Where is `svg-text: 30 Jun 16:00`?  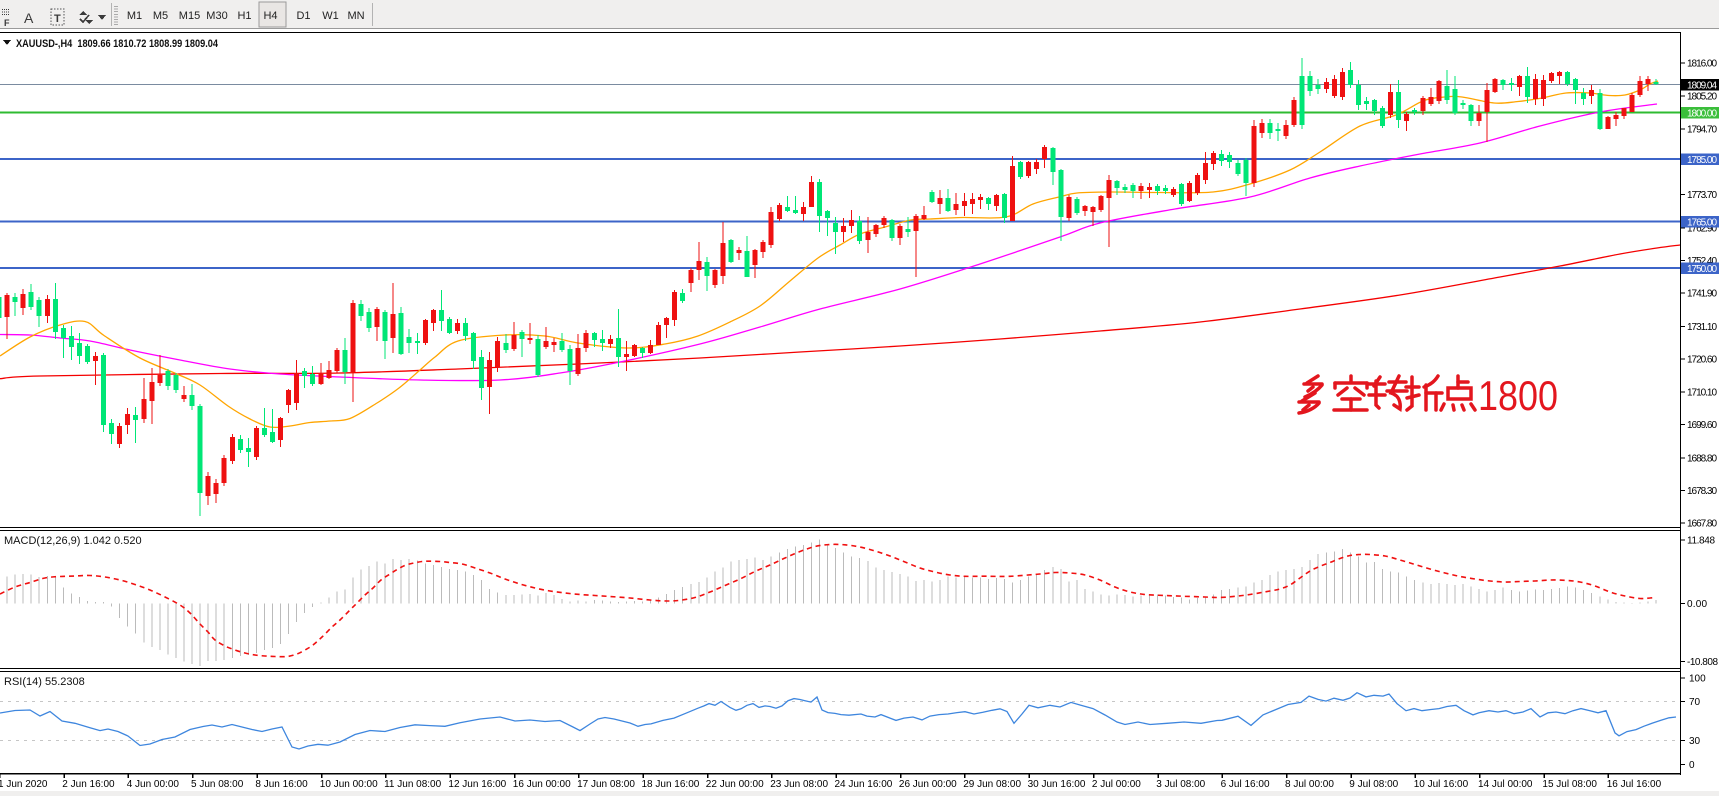 svg-text: 30 Jun 16:00 is located at coordinates (1057, 784).